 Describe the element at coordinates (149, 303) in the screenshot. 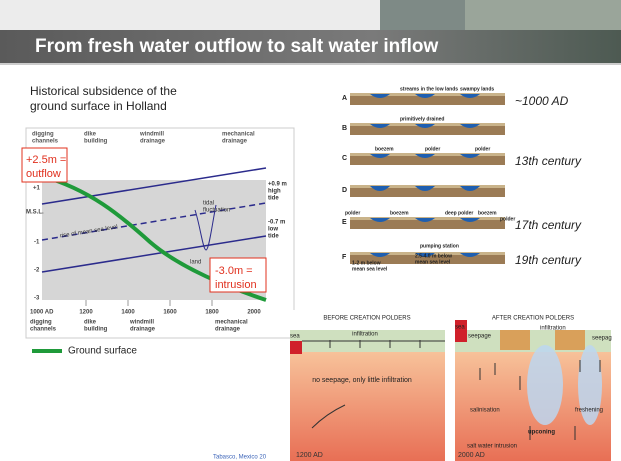

I see `grid` at that location.